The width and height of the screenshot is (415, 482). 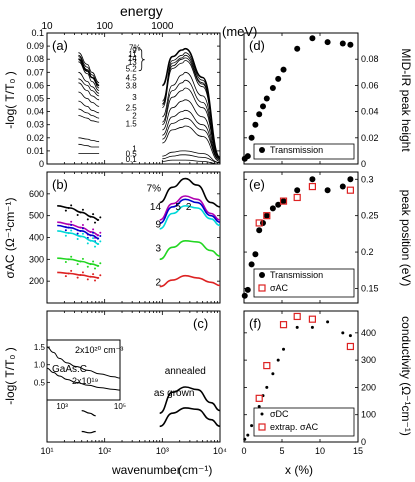 What do you see at coordinates (154, 188) in the screenshot?
I see `panel-b-curve-label: 7%` at bounding box center [154, 188].